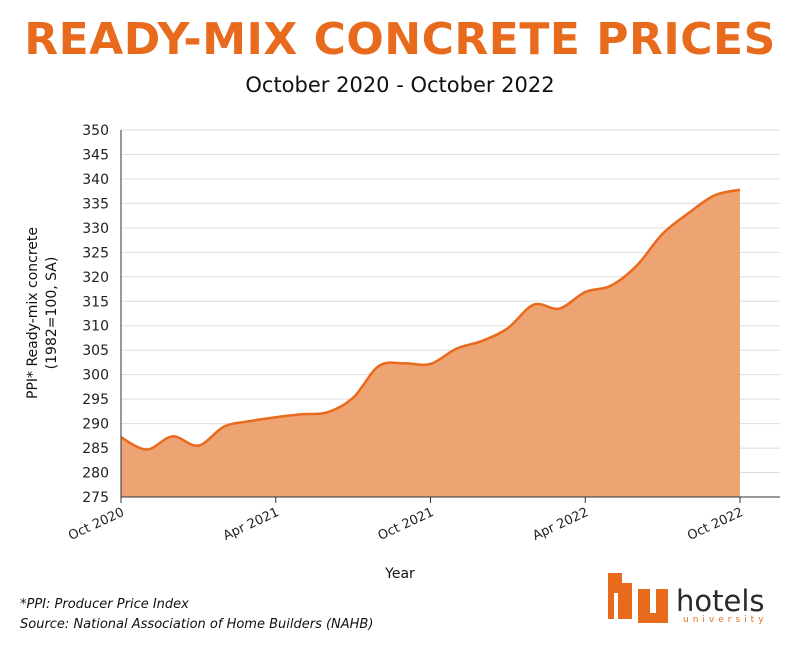  Describe the element at coordinates (95, 253) in the screenshot. I see `y-tick-label: 325` at that location.